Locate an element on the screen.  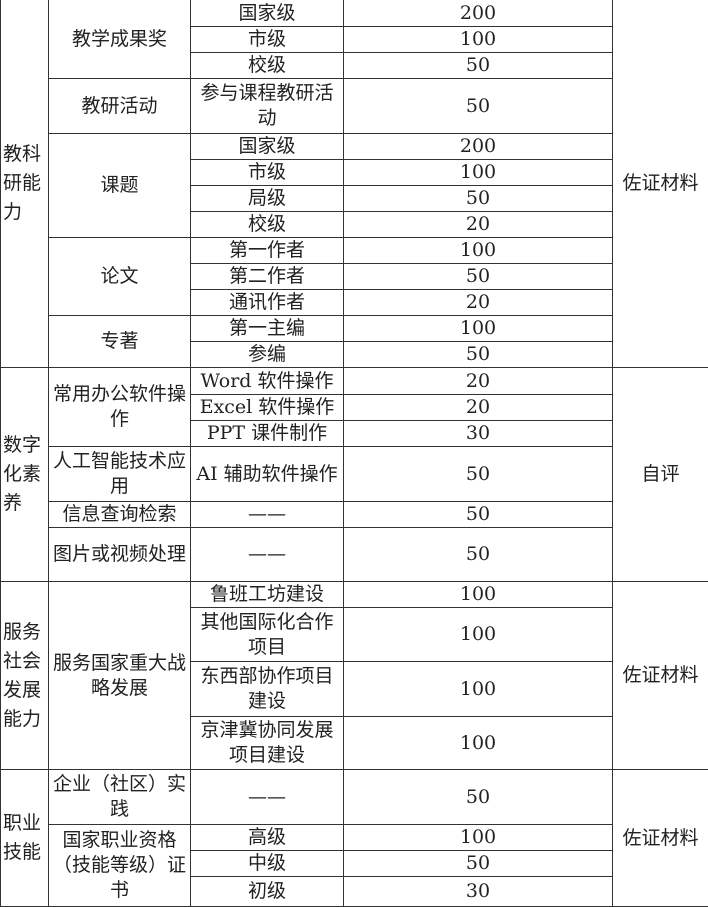
item-cell: 高级 is located at coordinates (267, 838).